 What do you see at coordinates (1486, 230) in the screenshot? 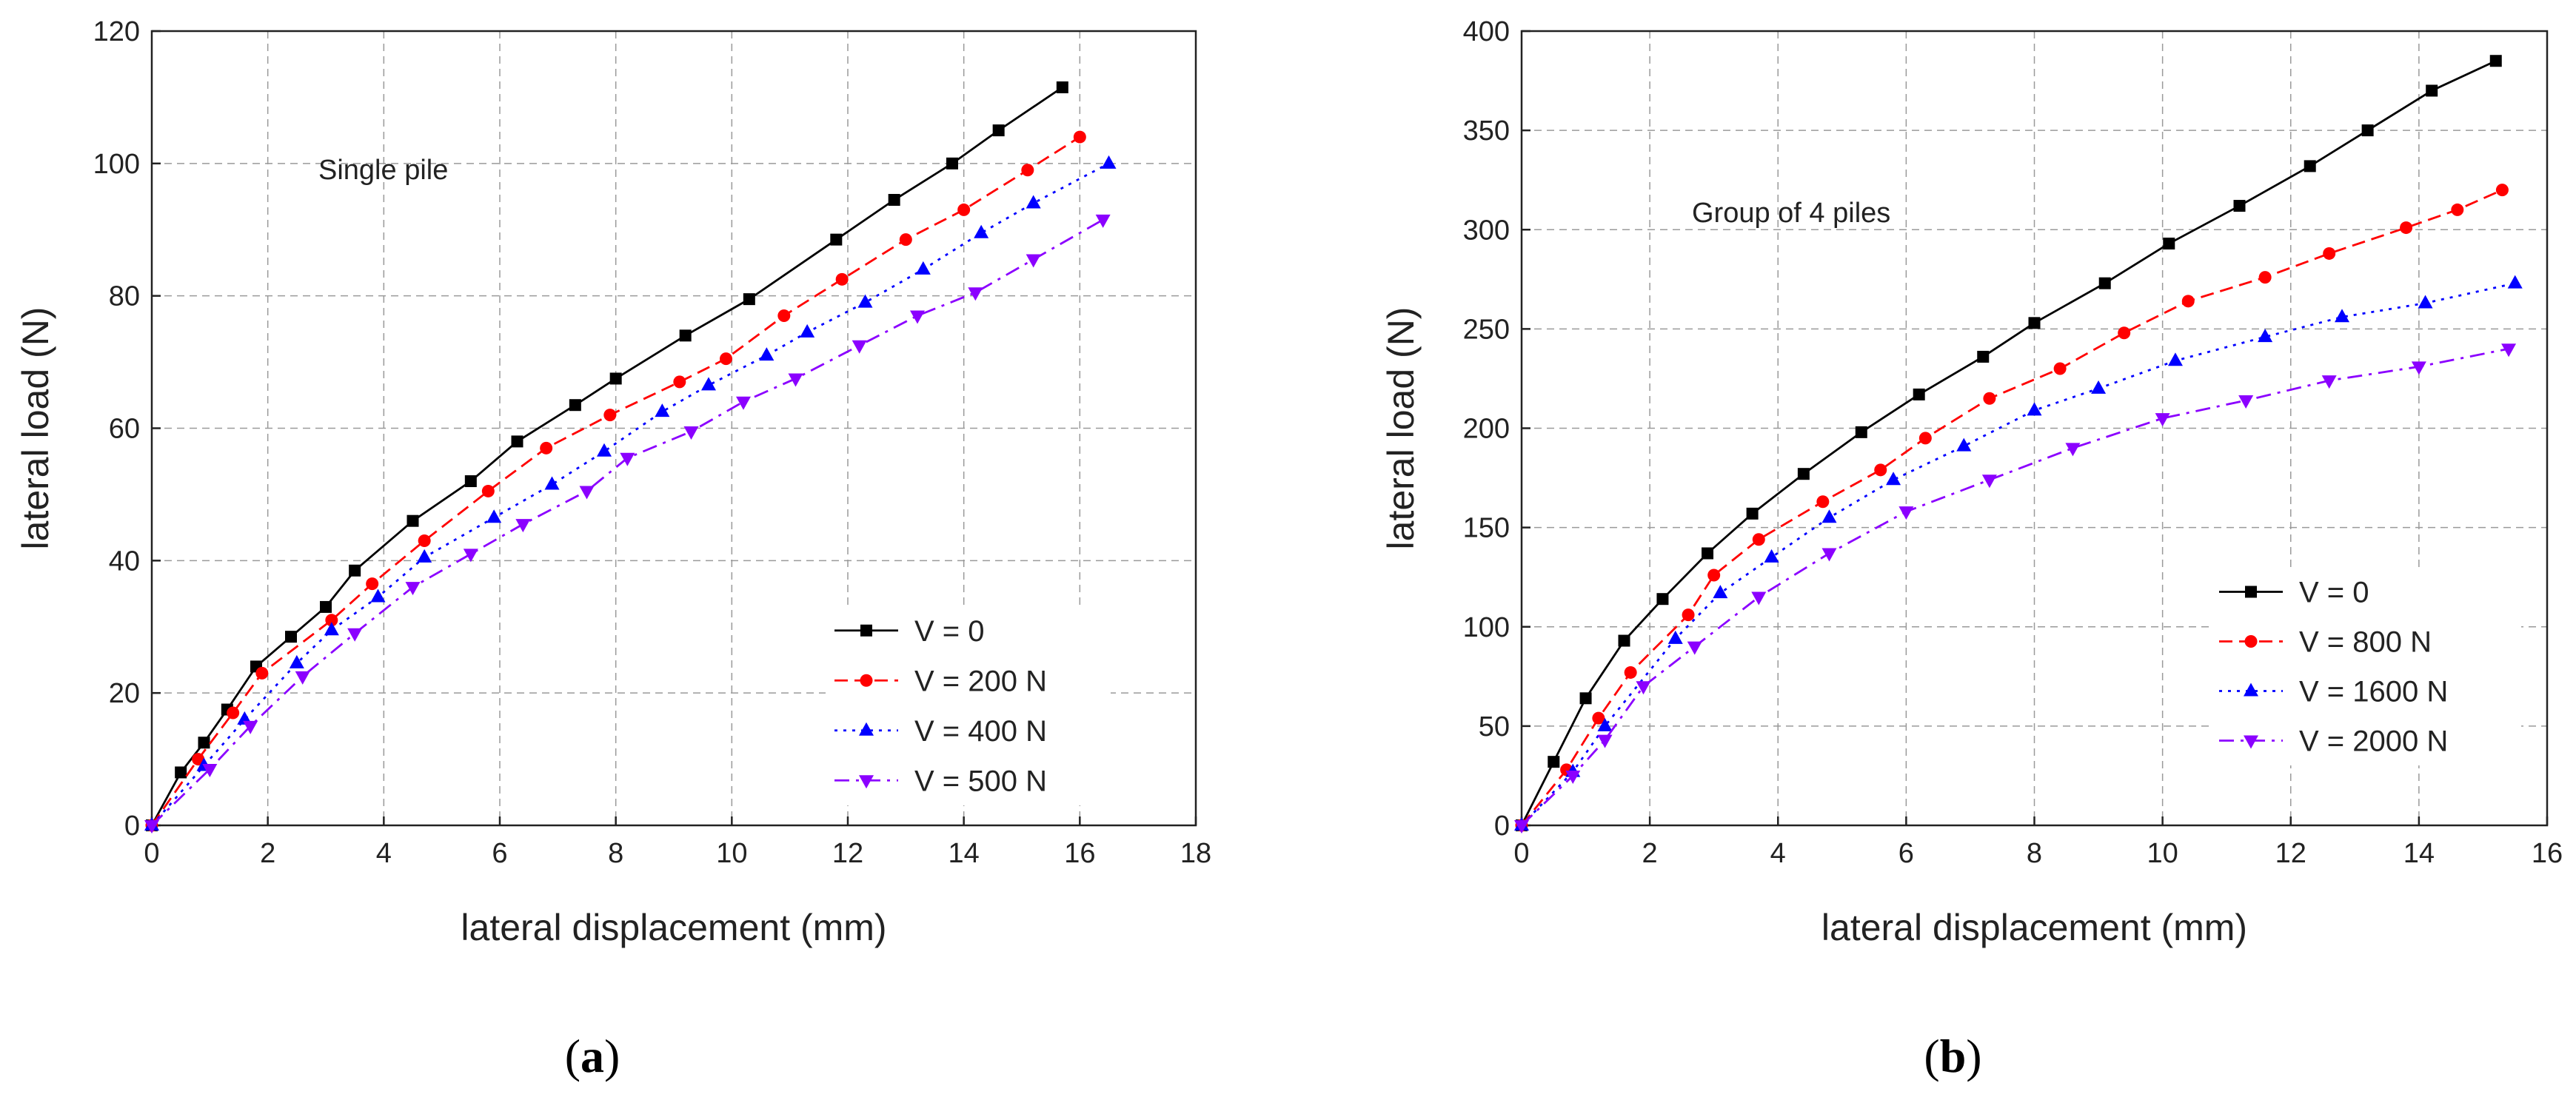
I see `y-tick-label: 300` at bounding box center [1486, 230].